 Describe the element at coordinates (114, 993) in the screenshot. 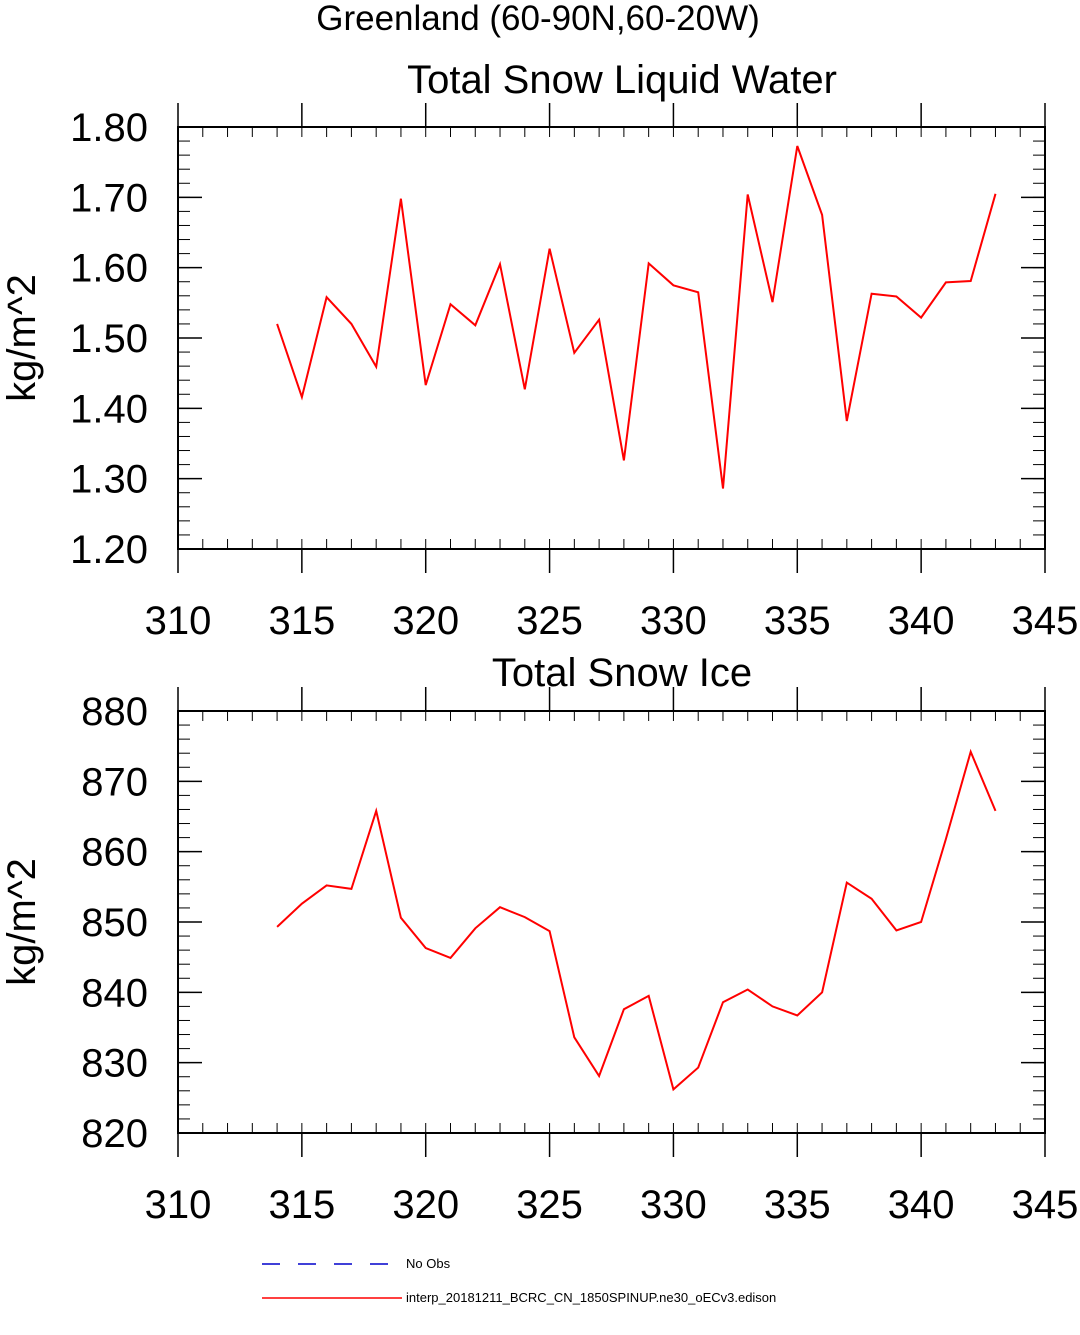

I see `y-tick-label: 840` at that location.